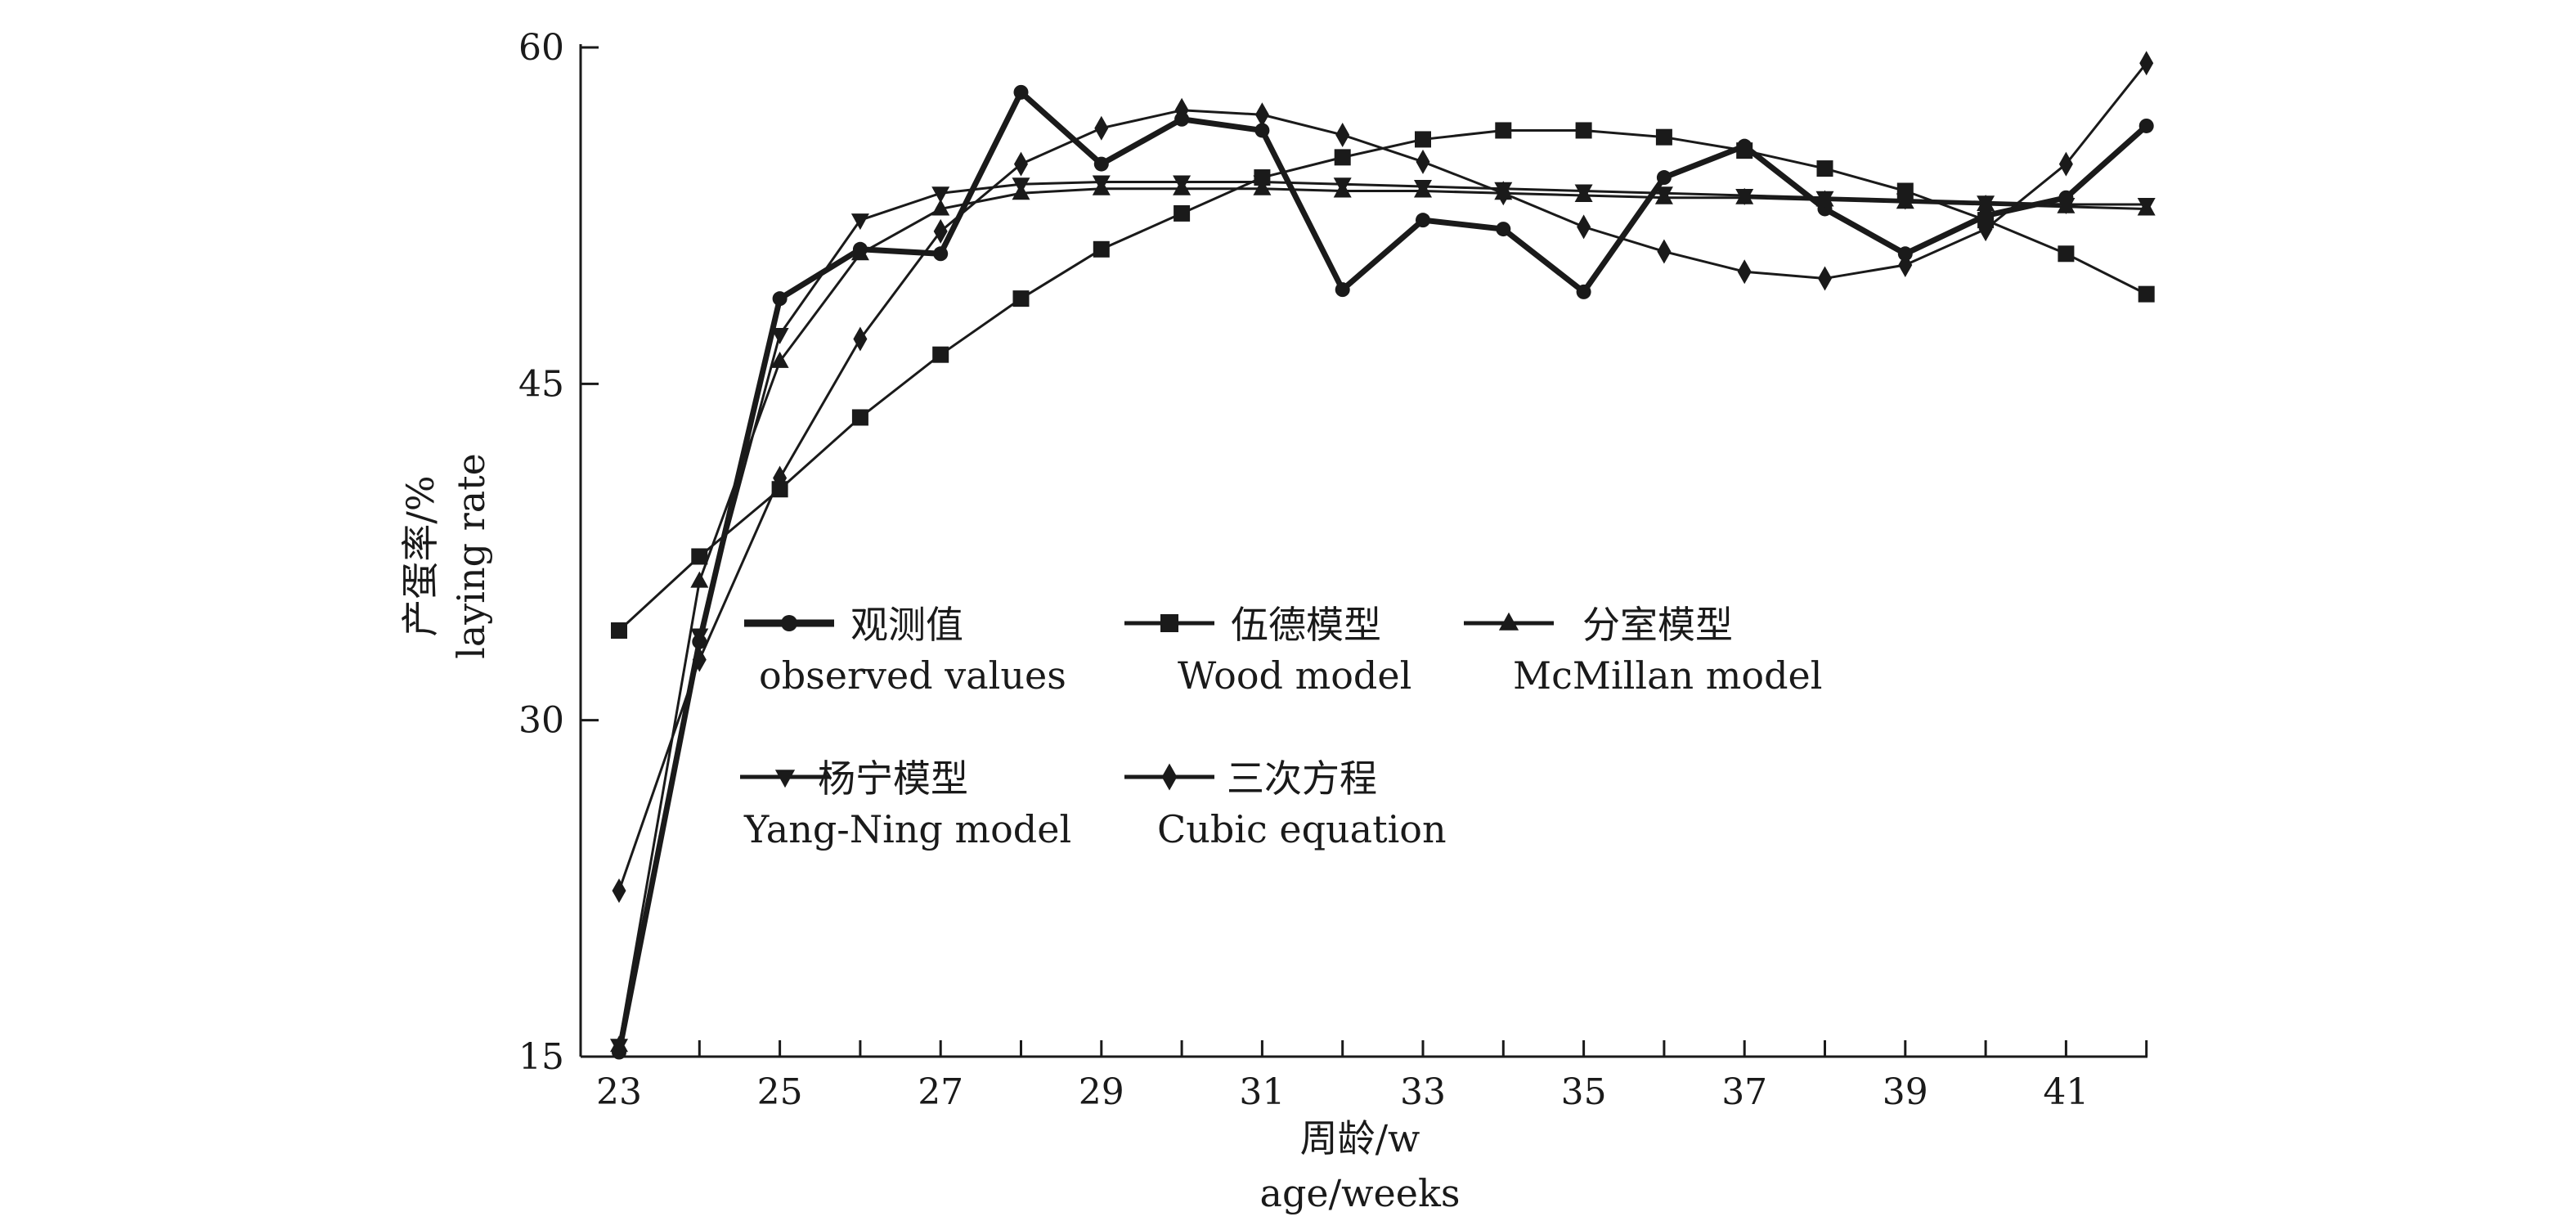  Describe the element at coordinates (1101, 1092) in the screenshot. I see `x-tick-label: 29` at that location.